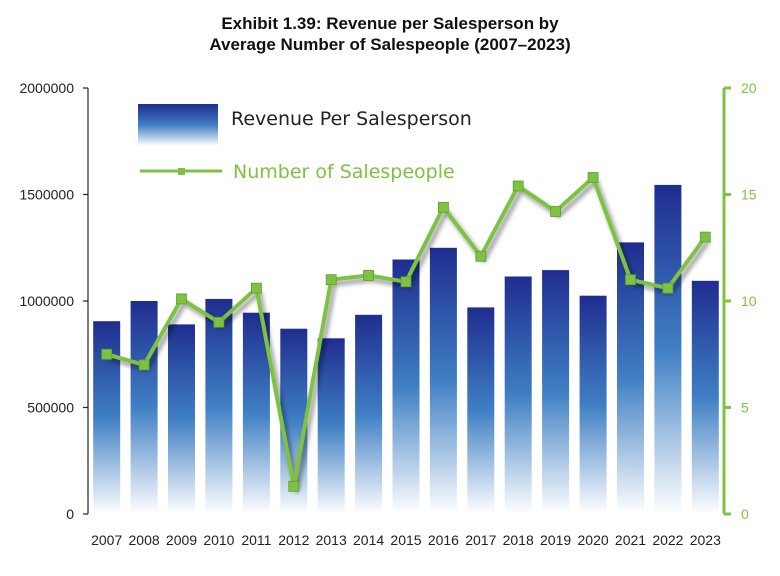 The image size is (780, 576). I want to click on revenue-bar-2021, so click(630, 378).